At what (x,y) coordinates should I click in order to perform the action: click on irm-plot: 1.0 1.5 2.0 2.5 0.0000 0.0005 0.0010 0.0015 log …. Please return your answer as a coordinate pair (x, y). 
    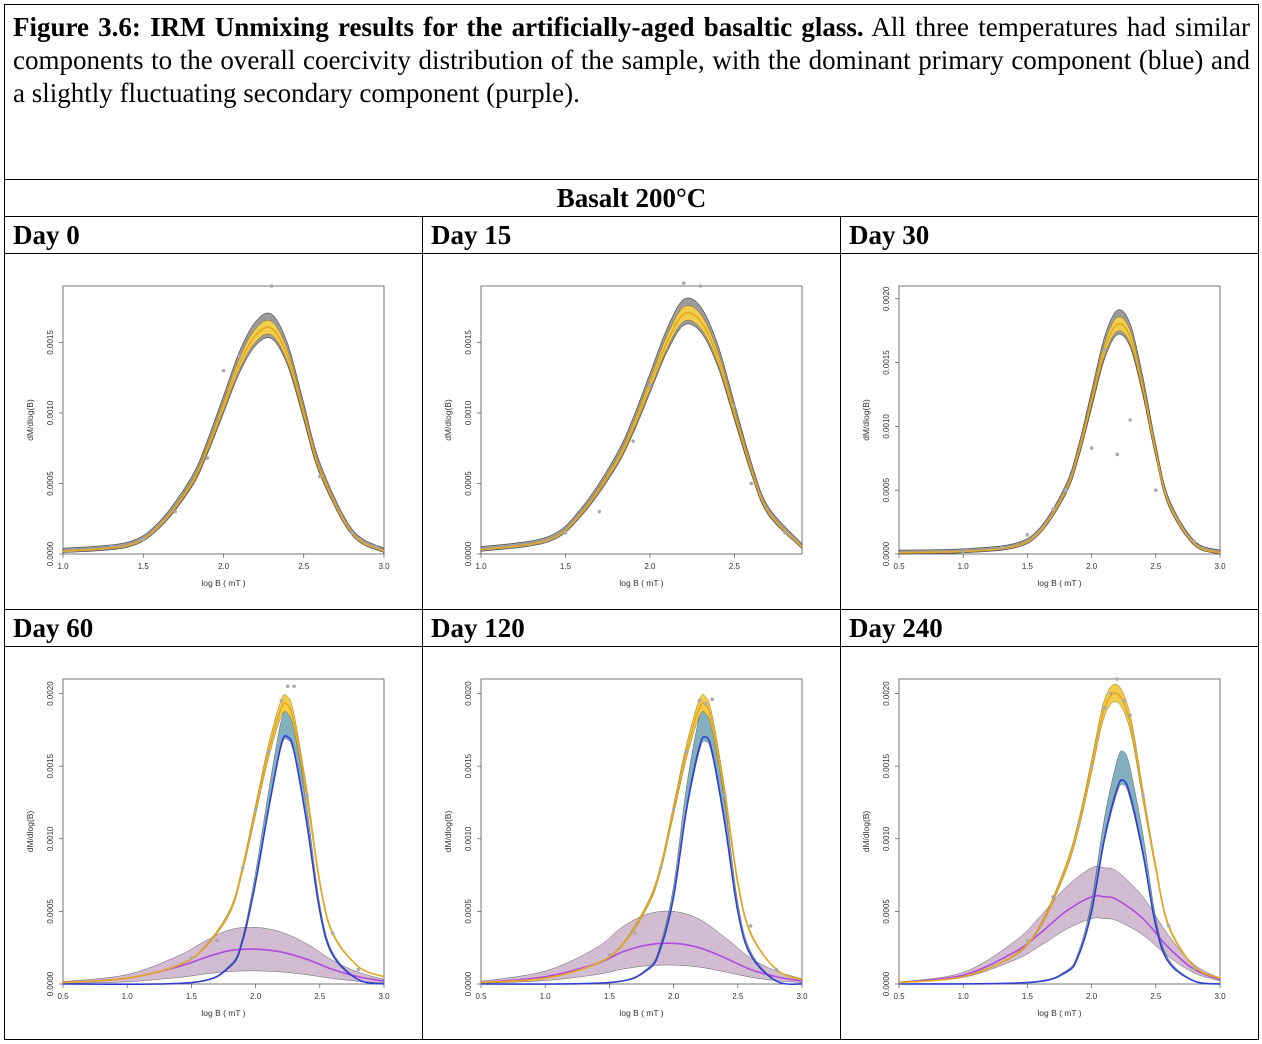
    Looking at the image, I should click on (623, 434).